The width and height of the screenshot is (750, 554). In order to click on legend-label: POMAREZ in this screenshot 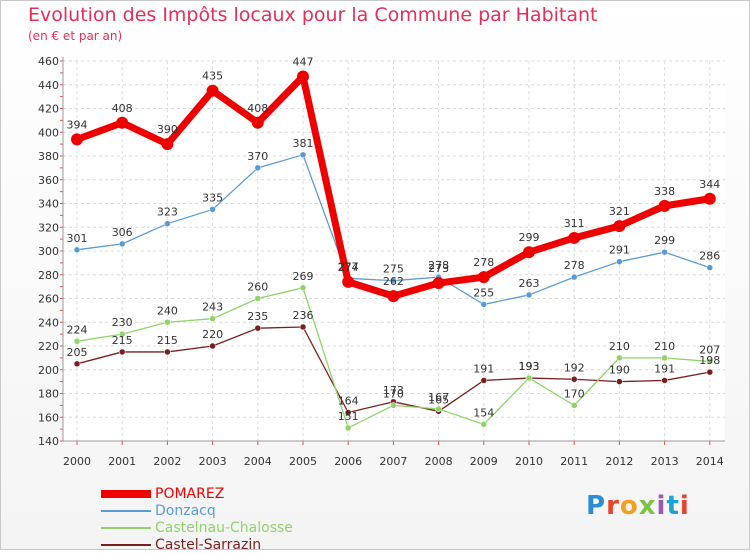, I will do `click(190, 494)`.